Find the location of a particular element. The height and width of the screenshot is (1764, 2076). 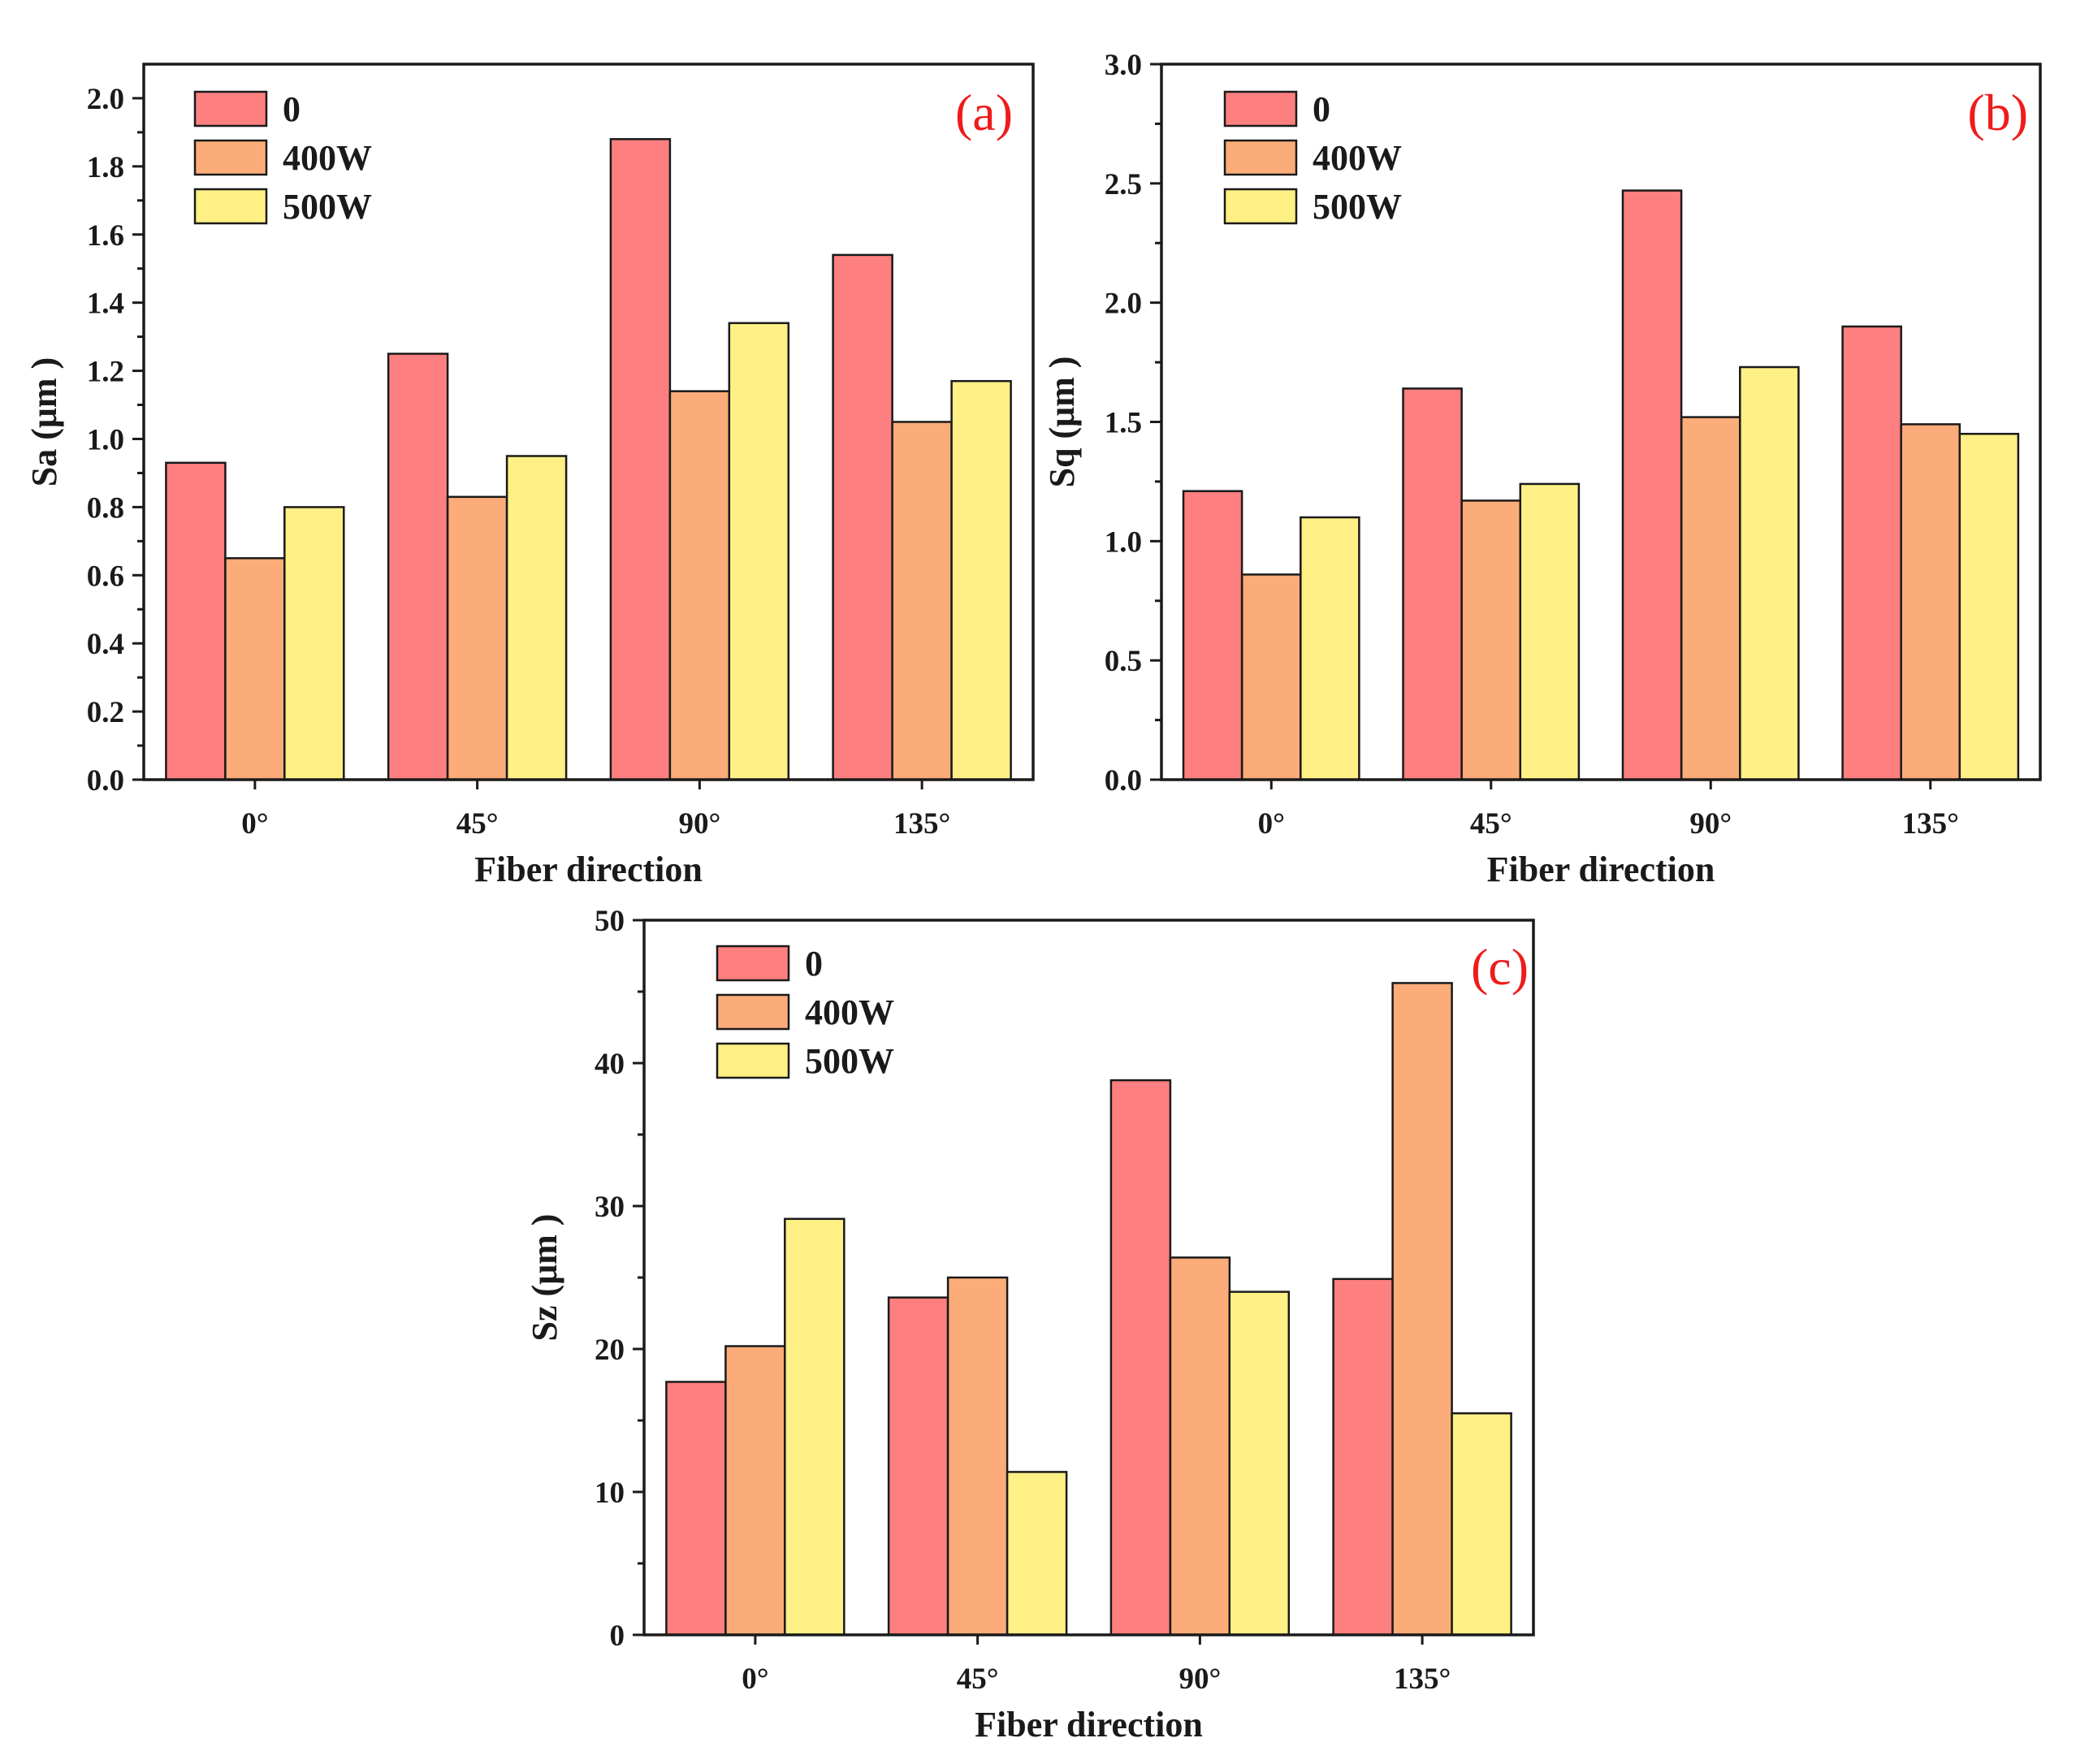

panel-letter: (b) is located at coordinates (1997, 112).